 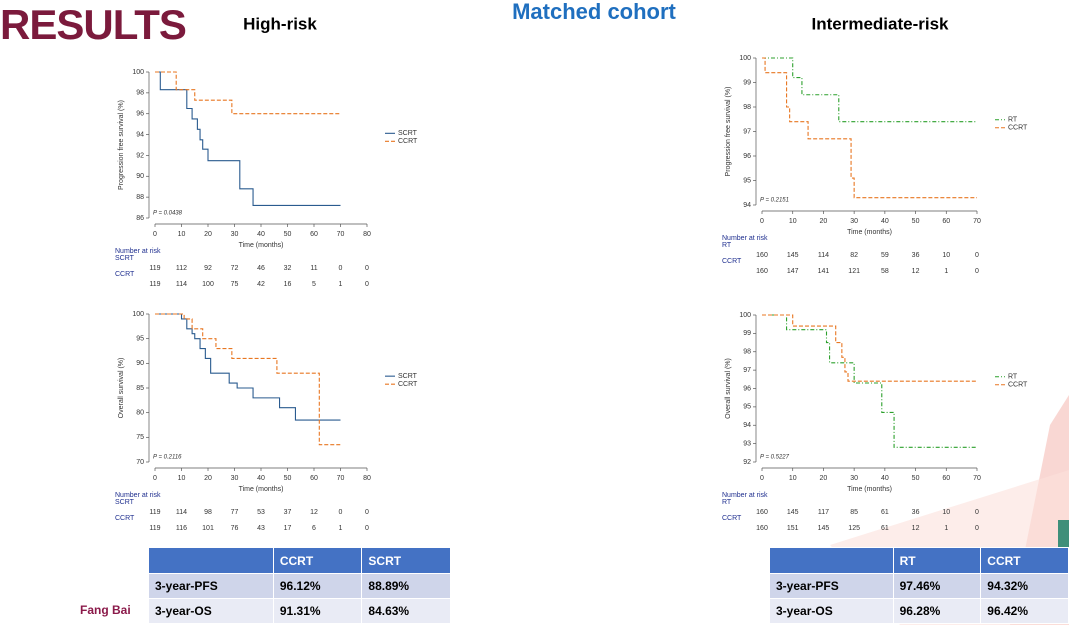 What do you see at coordinates (288, 284) in the screenshot?
I see `risk-count: 16` at bounding box center [288, 284].